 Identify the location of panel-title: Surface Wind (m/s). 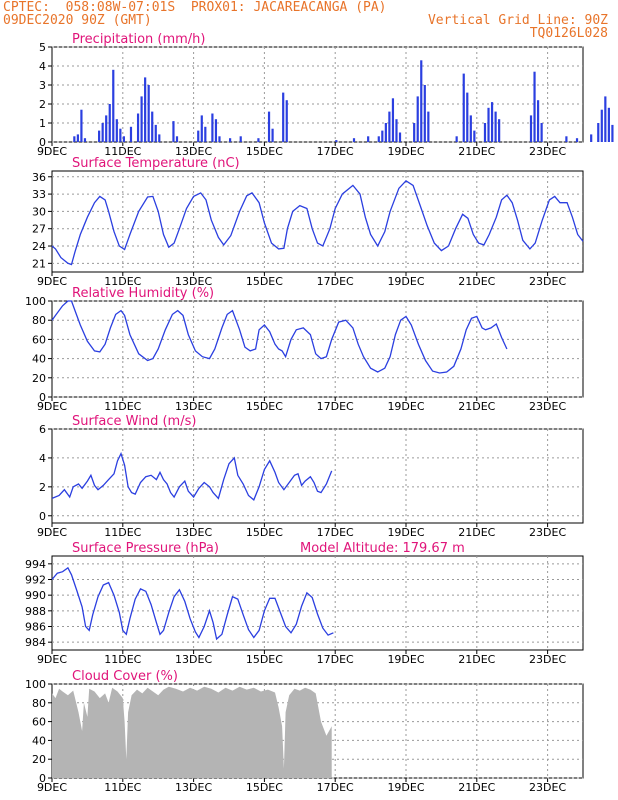
(134, 421).